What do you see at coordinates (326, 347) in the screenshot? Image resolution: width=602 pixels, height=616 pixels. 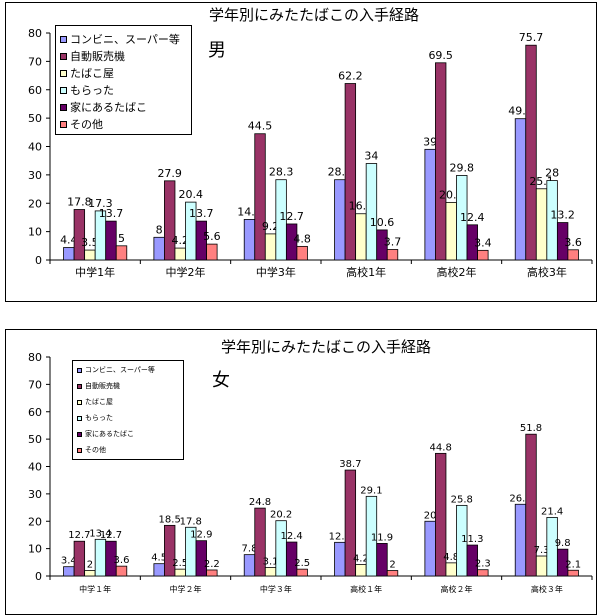 I see `chart-title: 学年別にみたたばこの入手経路` at bounding box center [326, 347].